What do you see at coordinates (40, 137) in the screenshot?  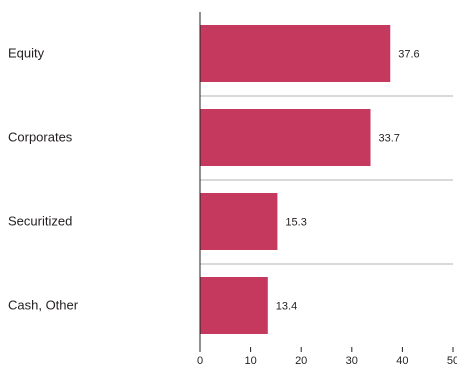 I see `category-label: Corporates` at bounding box center [40, 137].